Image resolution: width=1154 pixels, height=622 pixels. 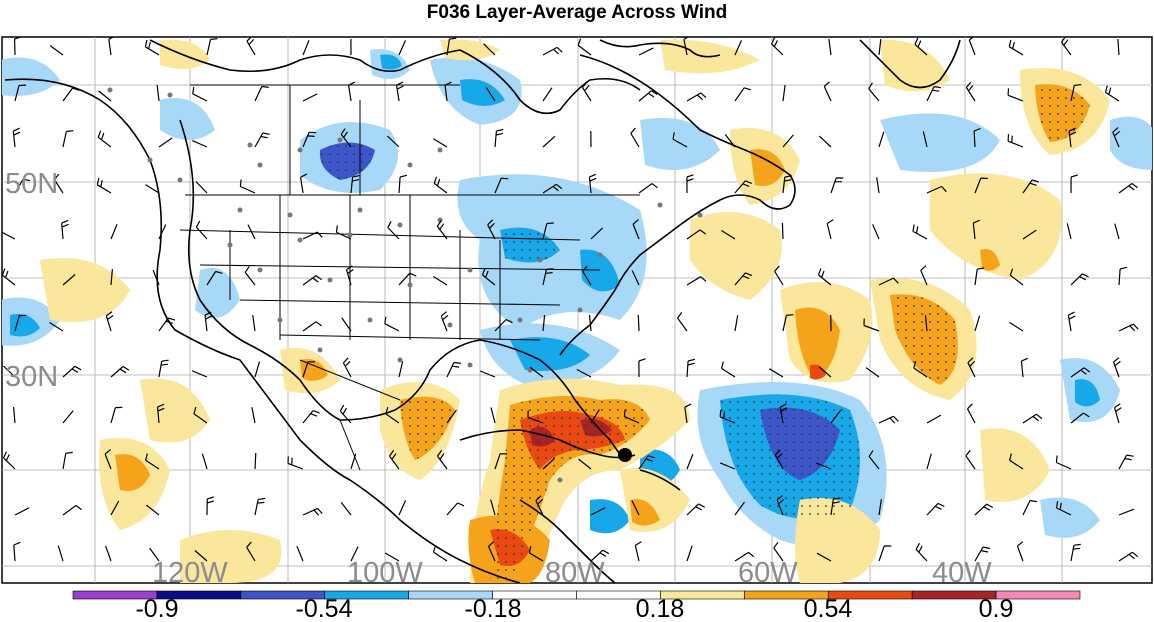 What do you see at coordinates (625, 455) in the screenshot?
I see `highlight-marker` at bounding box center [625, 455].